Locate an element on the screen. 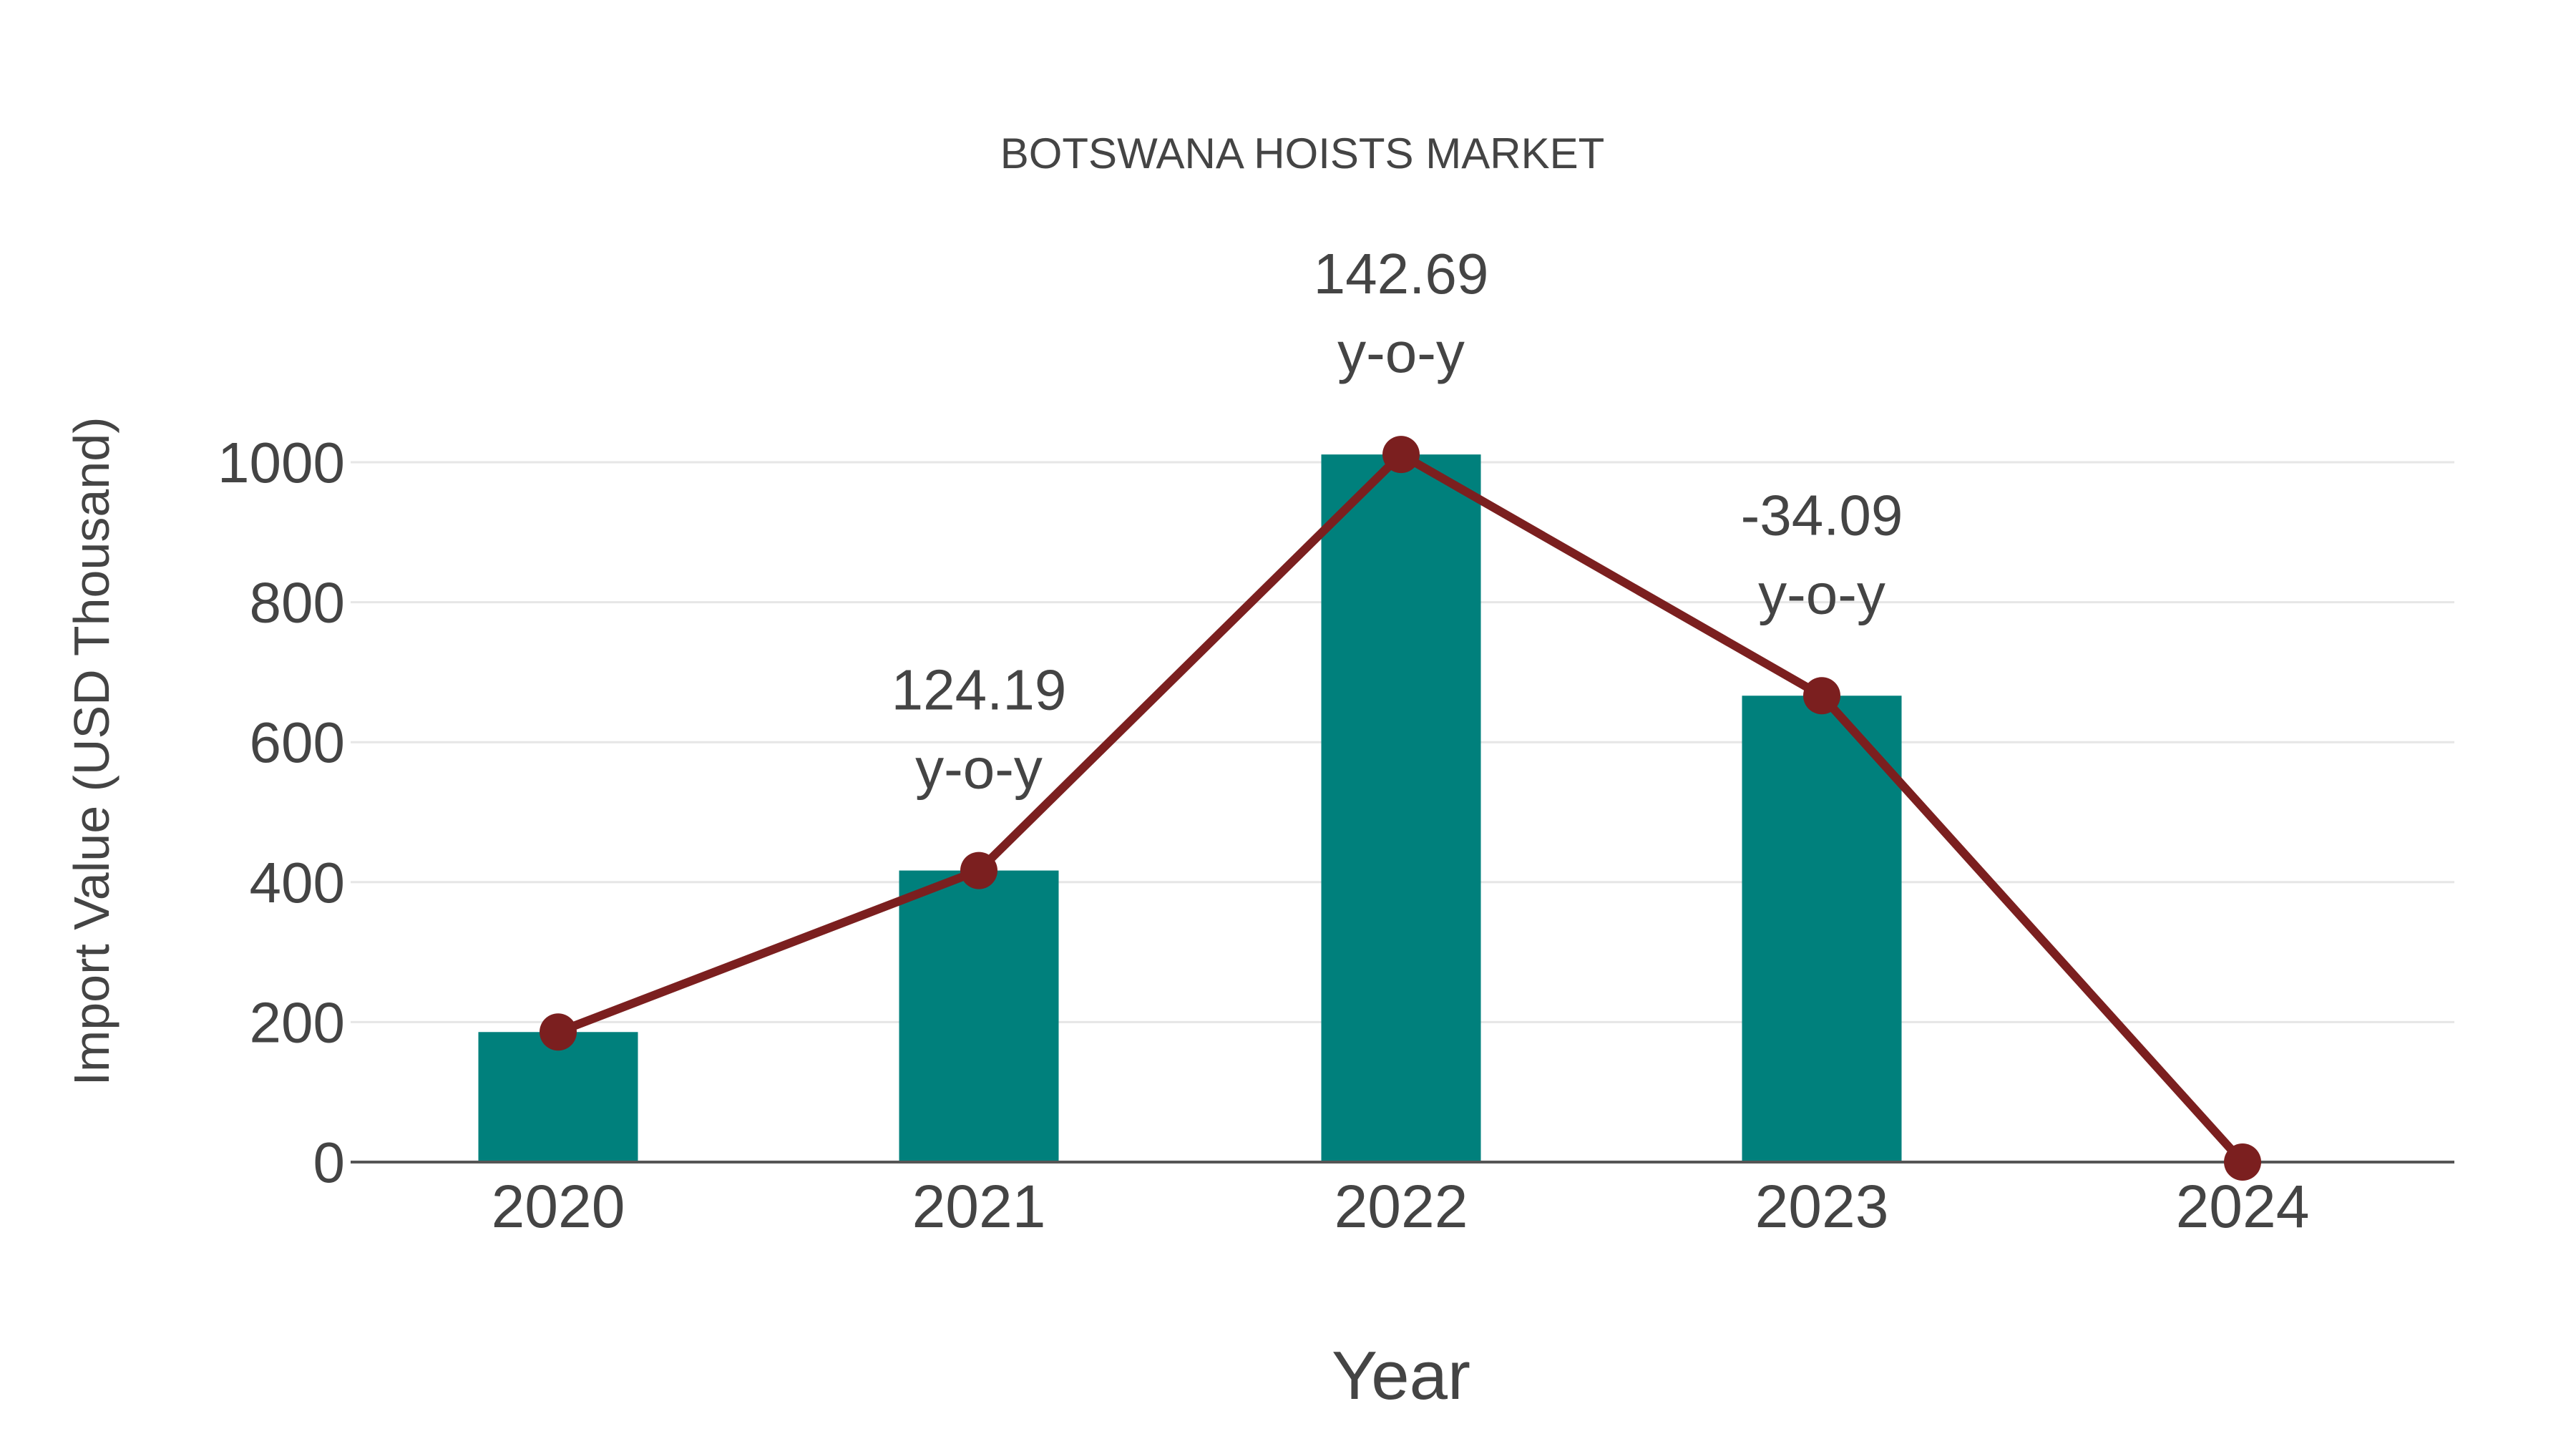 The width and height of the screenshot is (2576, 1449). bar-2022 is located at coordinates (1401, 808).